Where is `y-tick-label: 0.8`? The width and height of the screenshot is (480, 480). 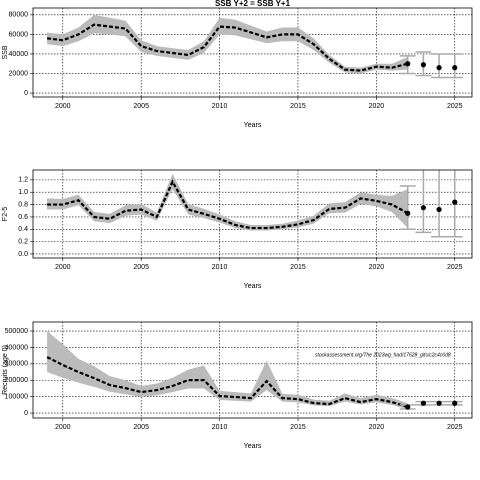 y-tick-label: 0.8 is located at coordinates (23, 204).